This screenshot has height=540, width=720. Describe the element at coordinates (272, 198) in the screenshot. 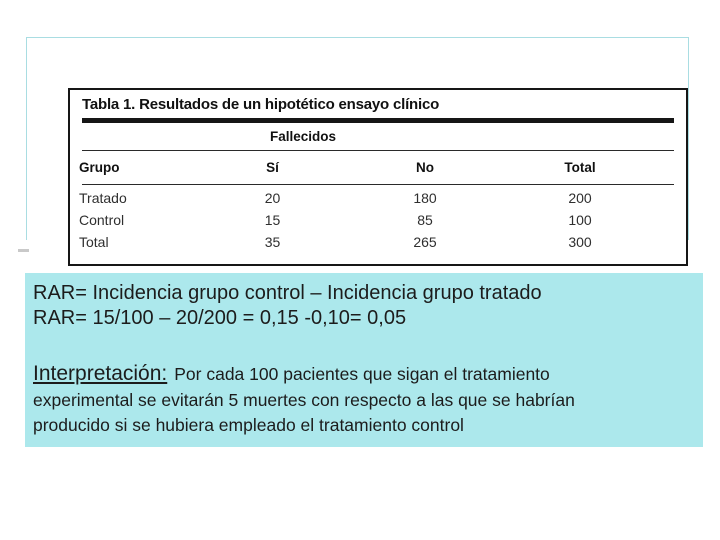

I see `cell-si: 20` at that location.